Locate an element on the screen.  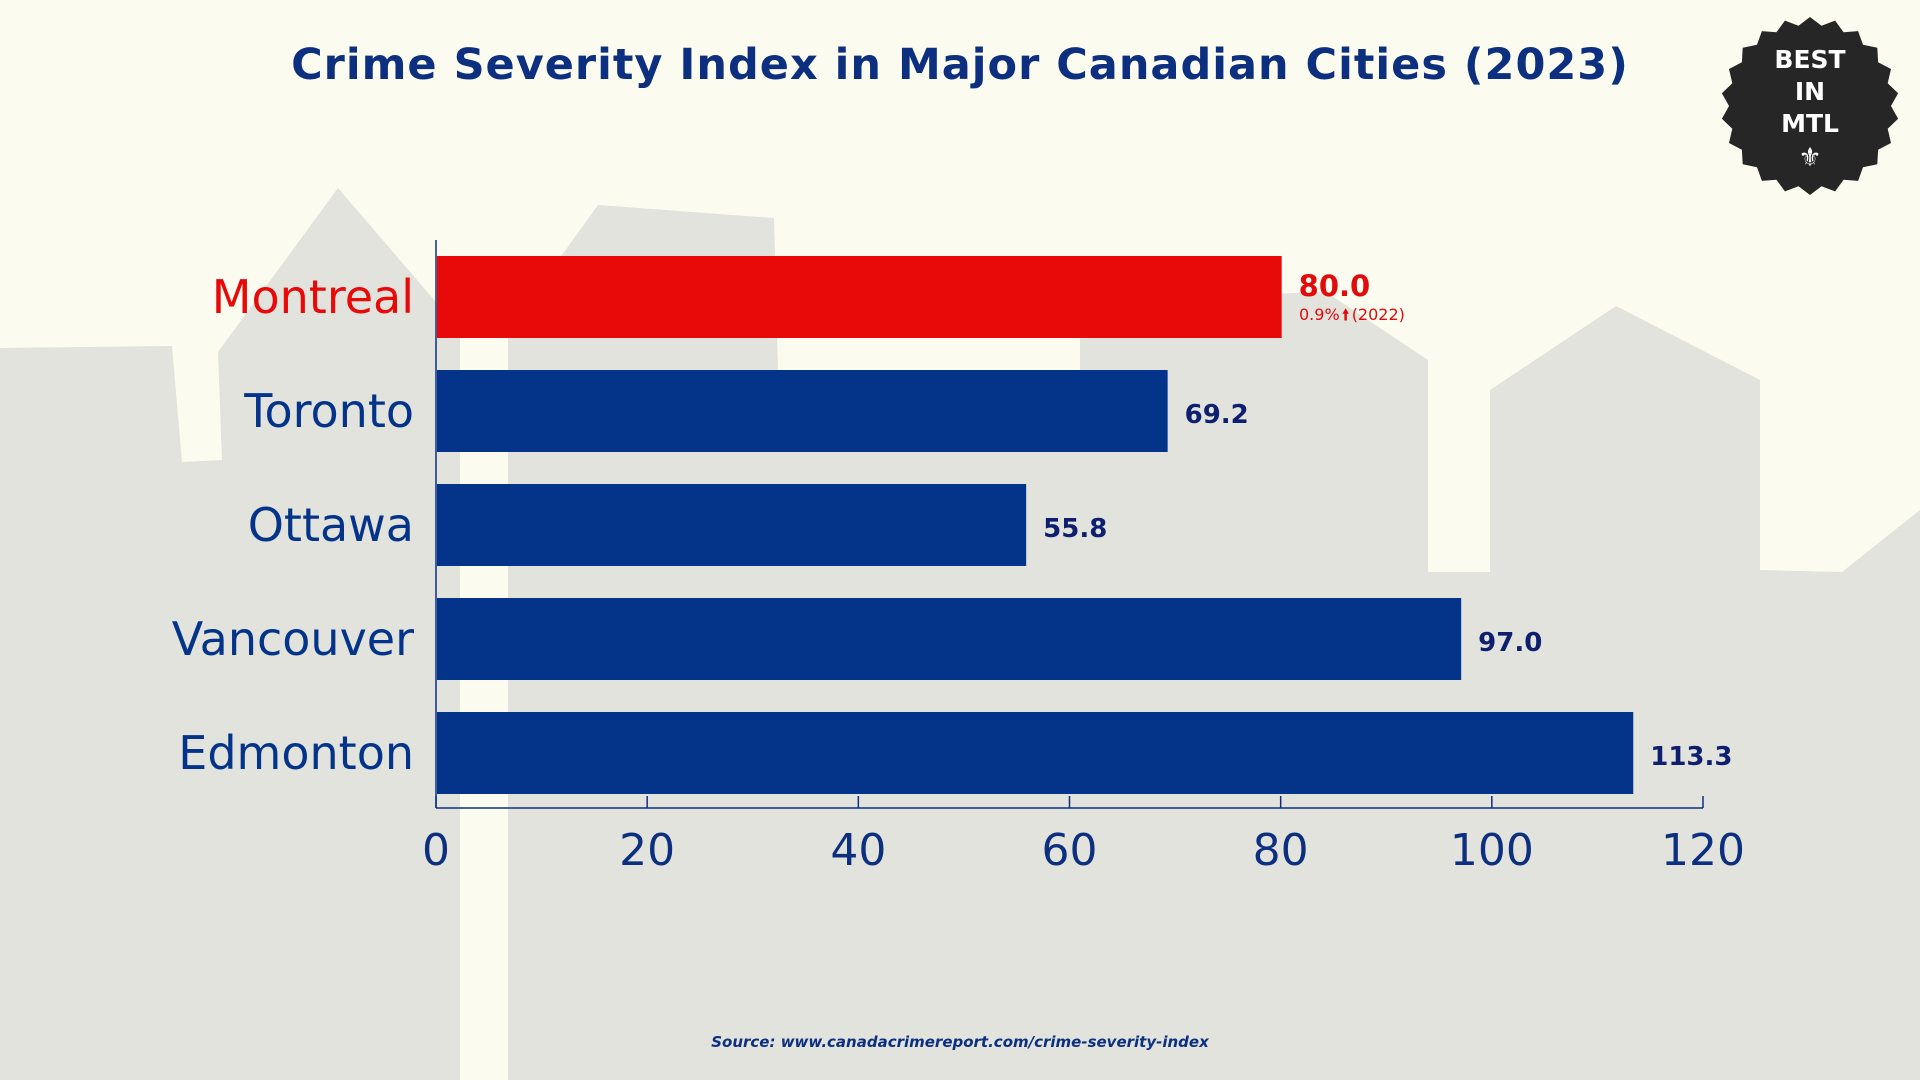
x-tick-label: 0 is located at coordinates (436, 850).